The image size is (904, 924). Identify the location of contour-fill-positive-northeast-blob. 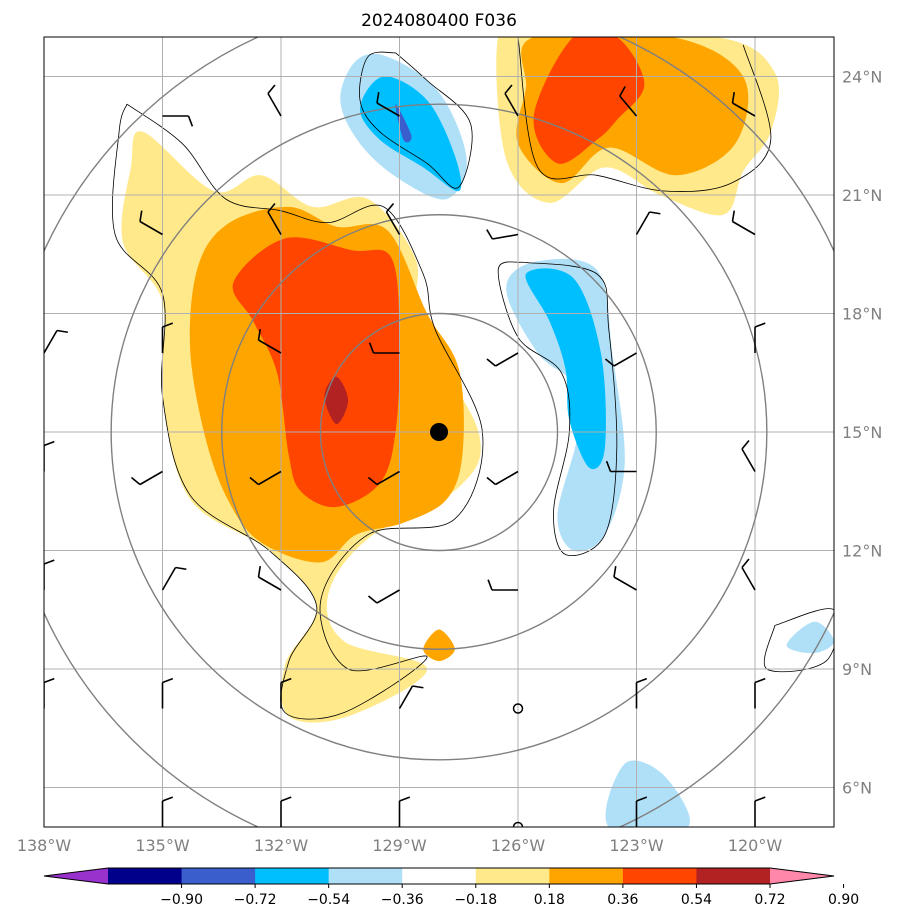
(589, 100).